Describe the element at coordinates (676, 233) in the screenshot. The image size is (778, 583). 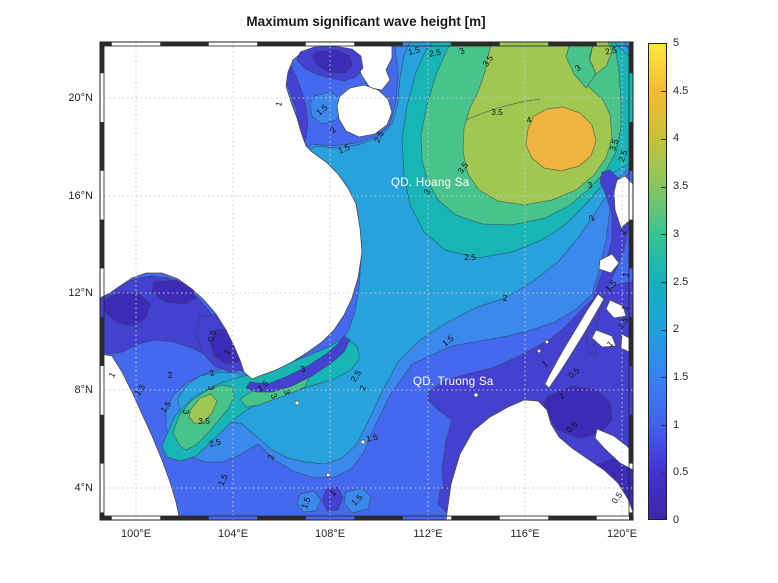
I see `colorbar-tick-4: 3` at that location.